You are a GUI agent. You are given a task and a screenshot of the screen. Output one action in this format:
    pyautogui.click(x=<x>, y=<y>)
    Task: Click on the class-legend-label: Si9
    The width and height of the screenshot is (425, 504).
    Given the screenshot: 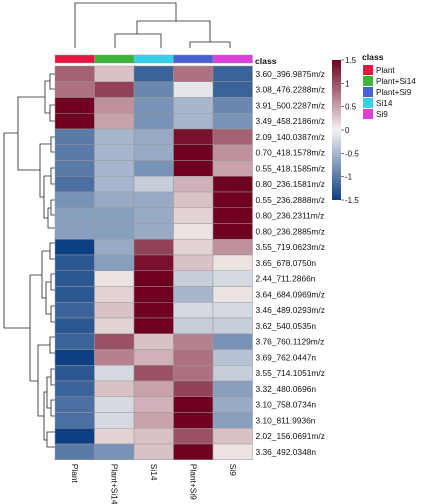 What is the action you would take?
    pyautogui.click(x=382, y=114)
    